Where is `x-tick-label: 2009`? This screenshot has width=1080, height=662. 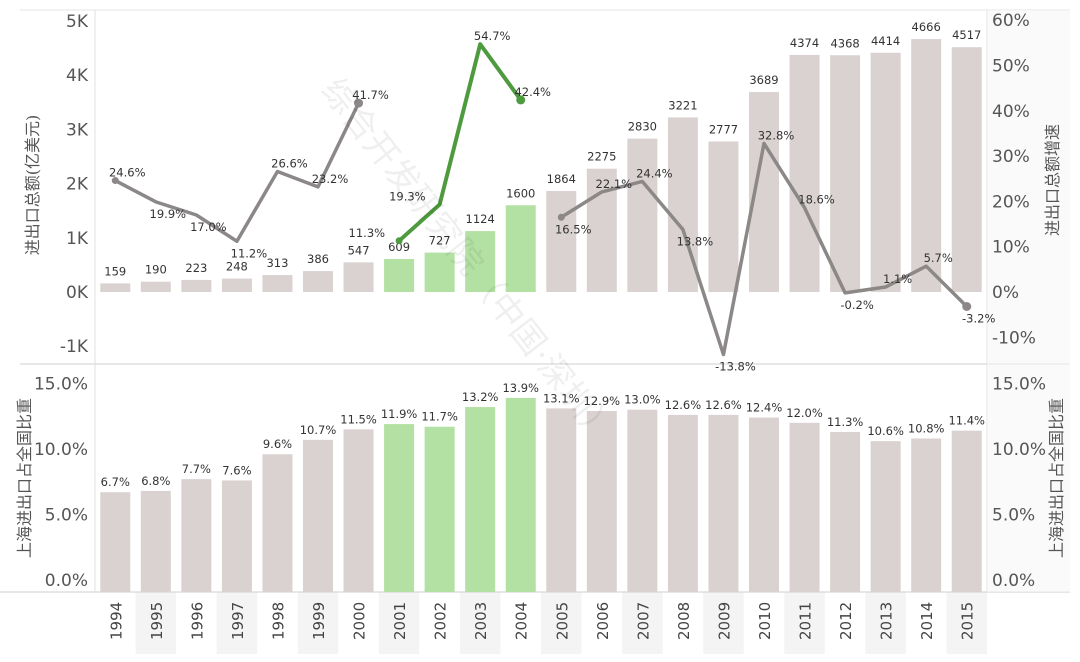 x-tick-label: 2009 is located at coordinates (724, 621).